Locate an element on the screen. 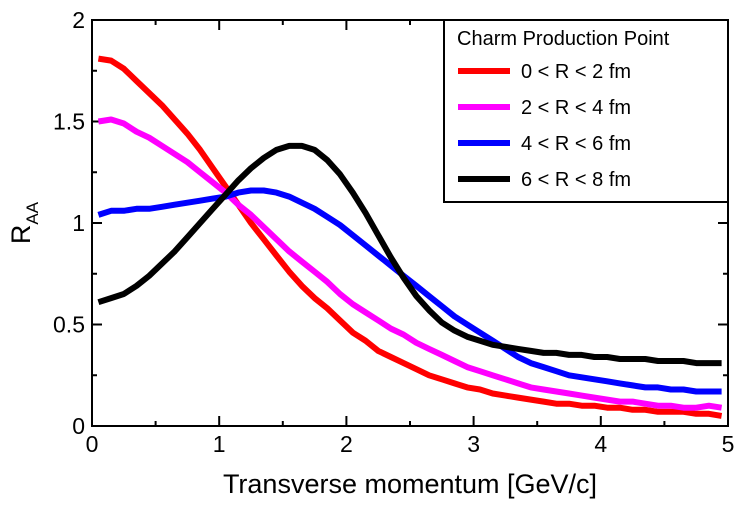 This screenshot has width=747, height=508. y-tick-label: 0 is located at coordinates (78, 426).